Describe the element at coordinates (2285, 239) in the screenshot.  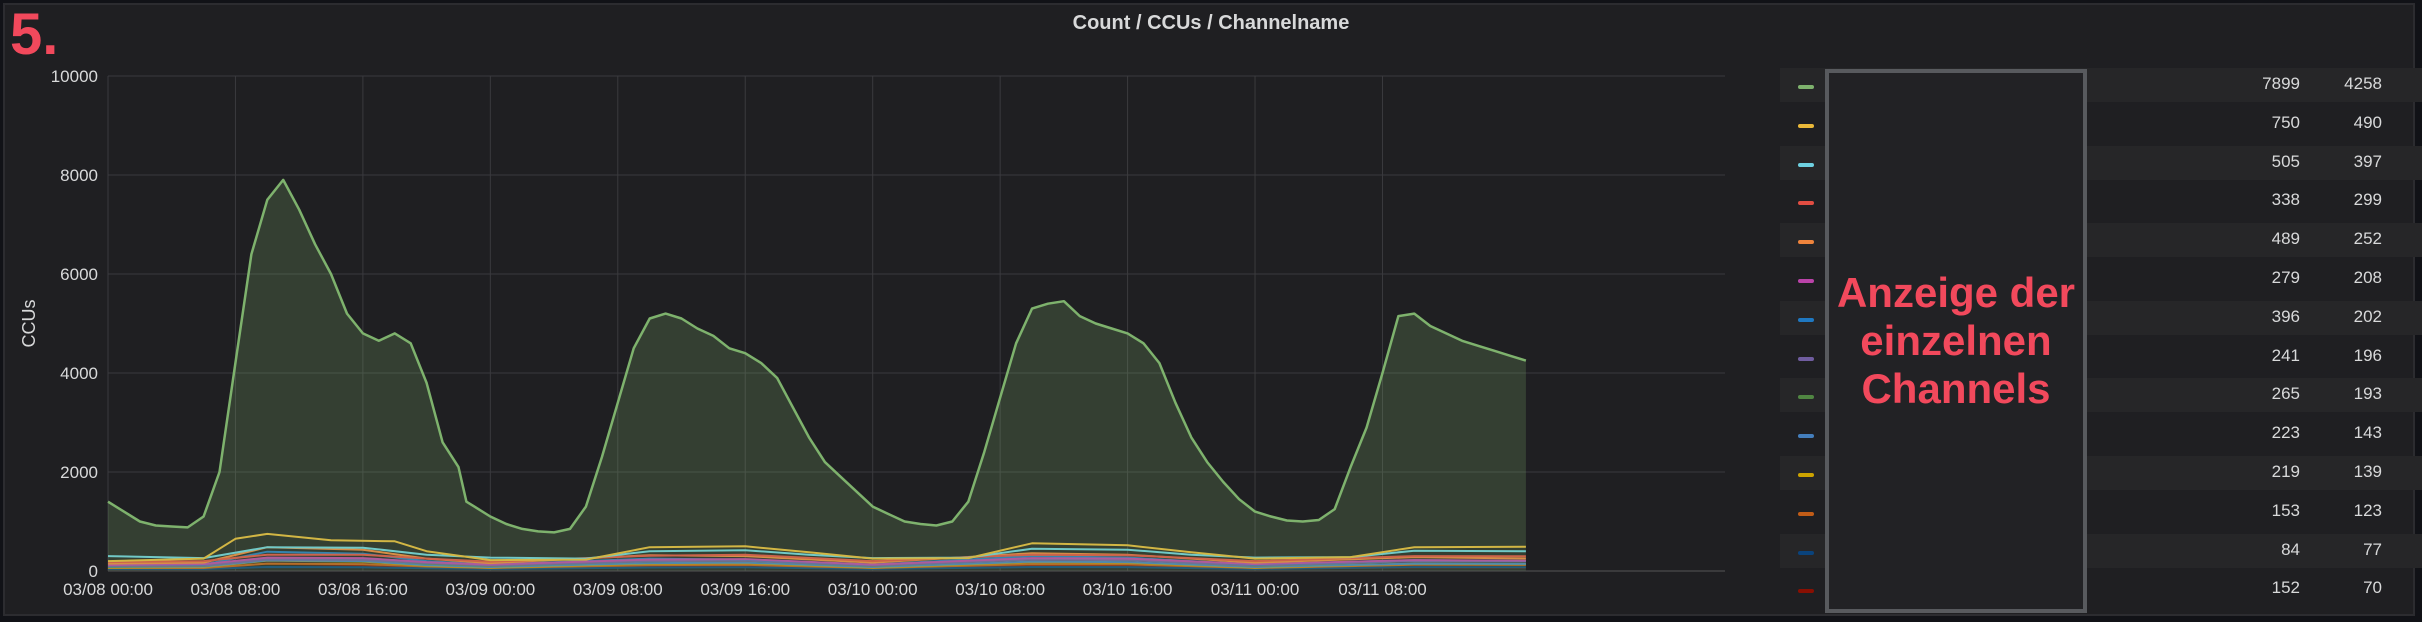
I see `legend-max-value: 489` at that location.